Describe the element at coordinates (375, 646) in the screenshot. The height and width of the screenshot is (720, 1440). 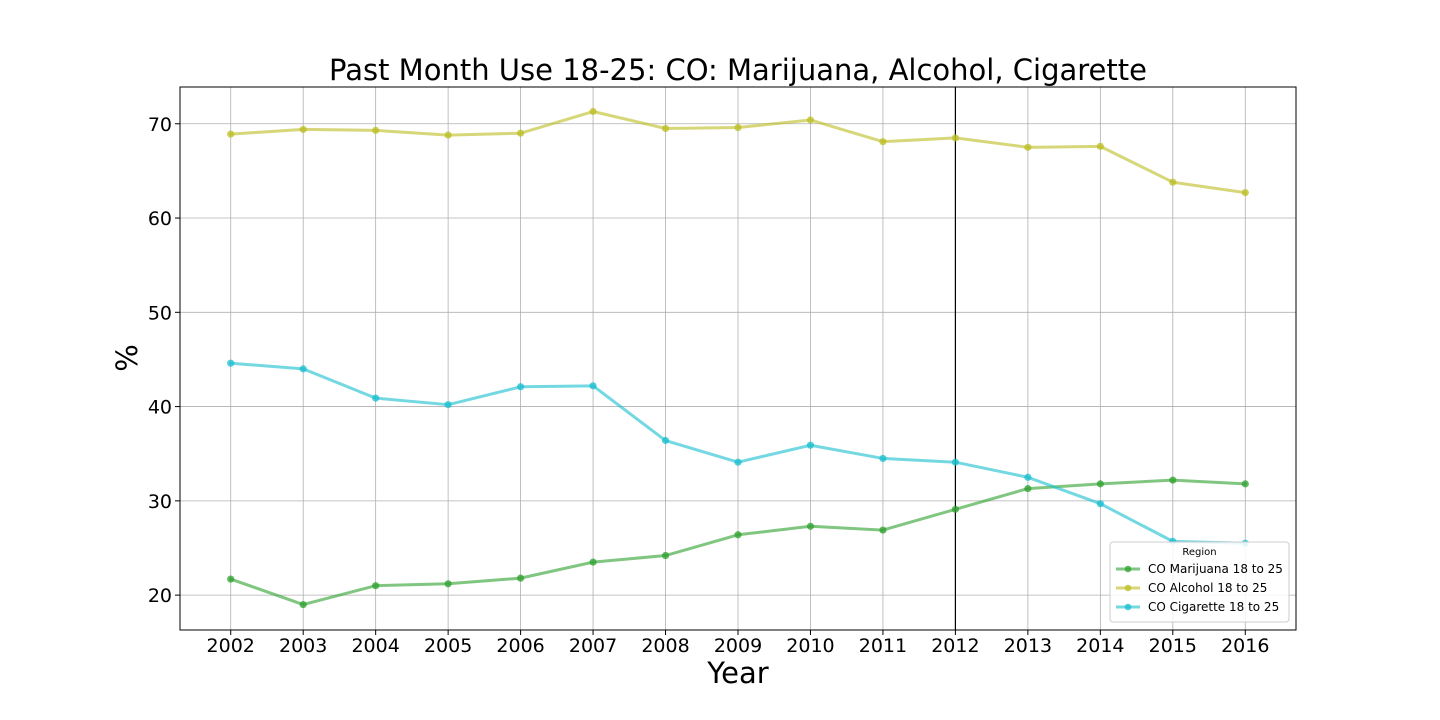
I see `x-tick-label: 2004` at that location.